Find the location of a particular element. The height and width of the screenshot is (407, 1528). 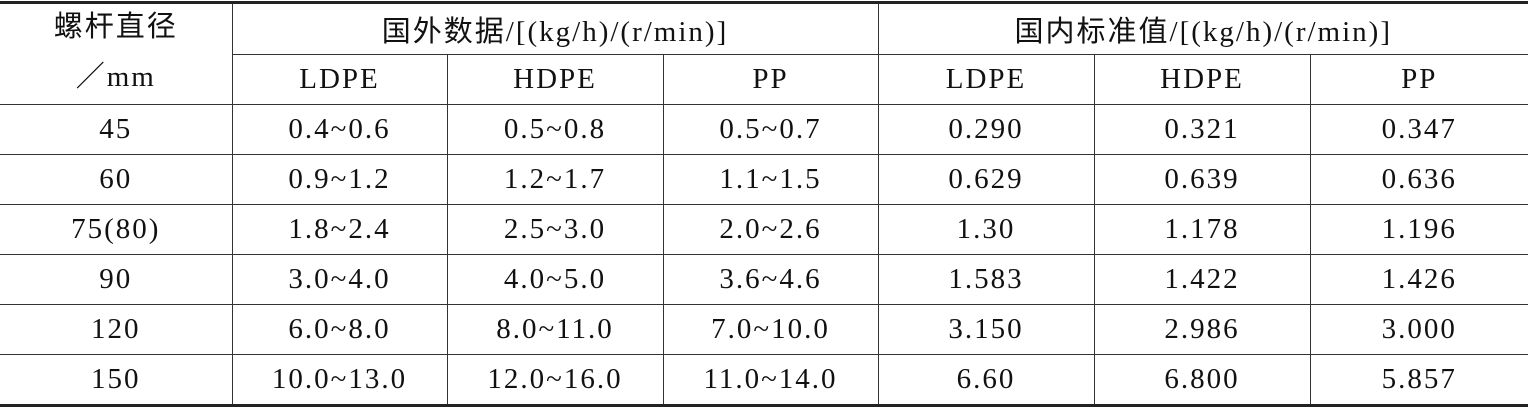

row-header: 150 is located at coordinates (116, 380).